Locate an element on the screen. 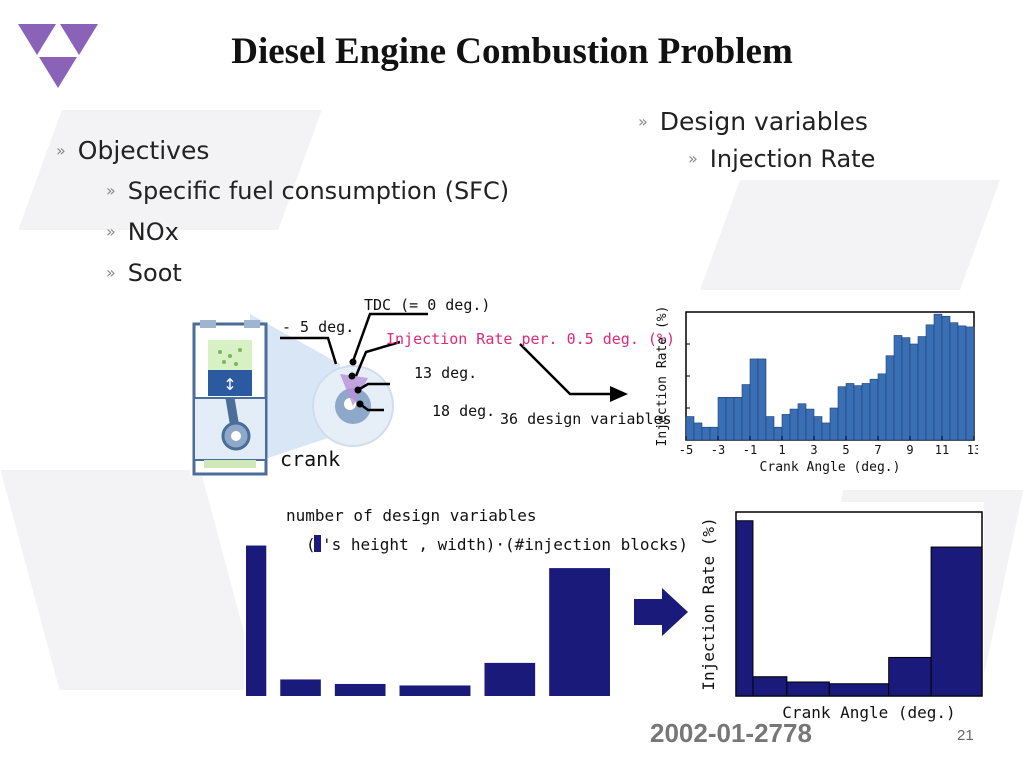  bullet-label: Objectives is located at coordinates (143, 150).